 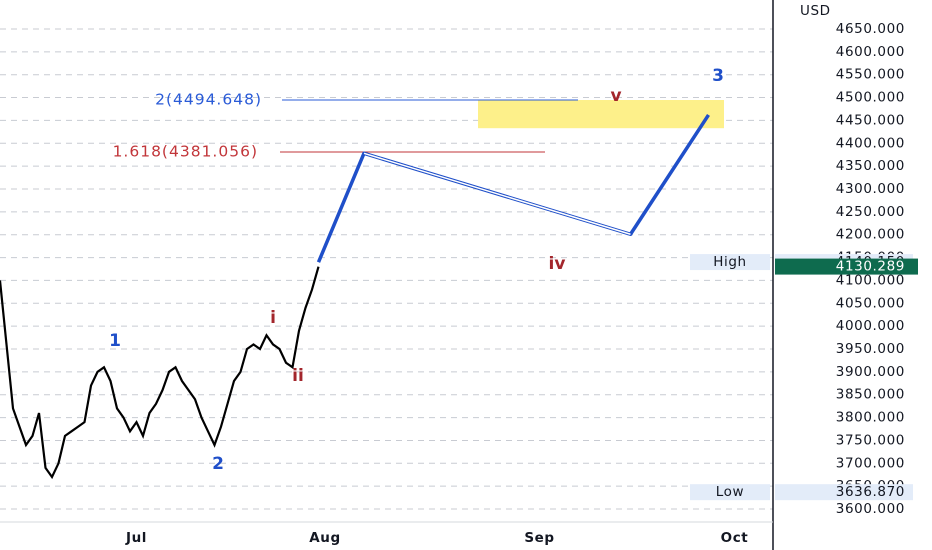 I want to click on wave-label: 1, so click(x=115, y=341).